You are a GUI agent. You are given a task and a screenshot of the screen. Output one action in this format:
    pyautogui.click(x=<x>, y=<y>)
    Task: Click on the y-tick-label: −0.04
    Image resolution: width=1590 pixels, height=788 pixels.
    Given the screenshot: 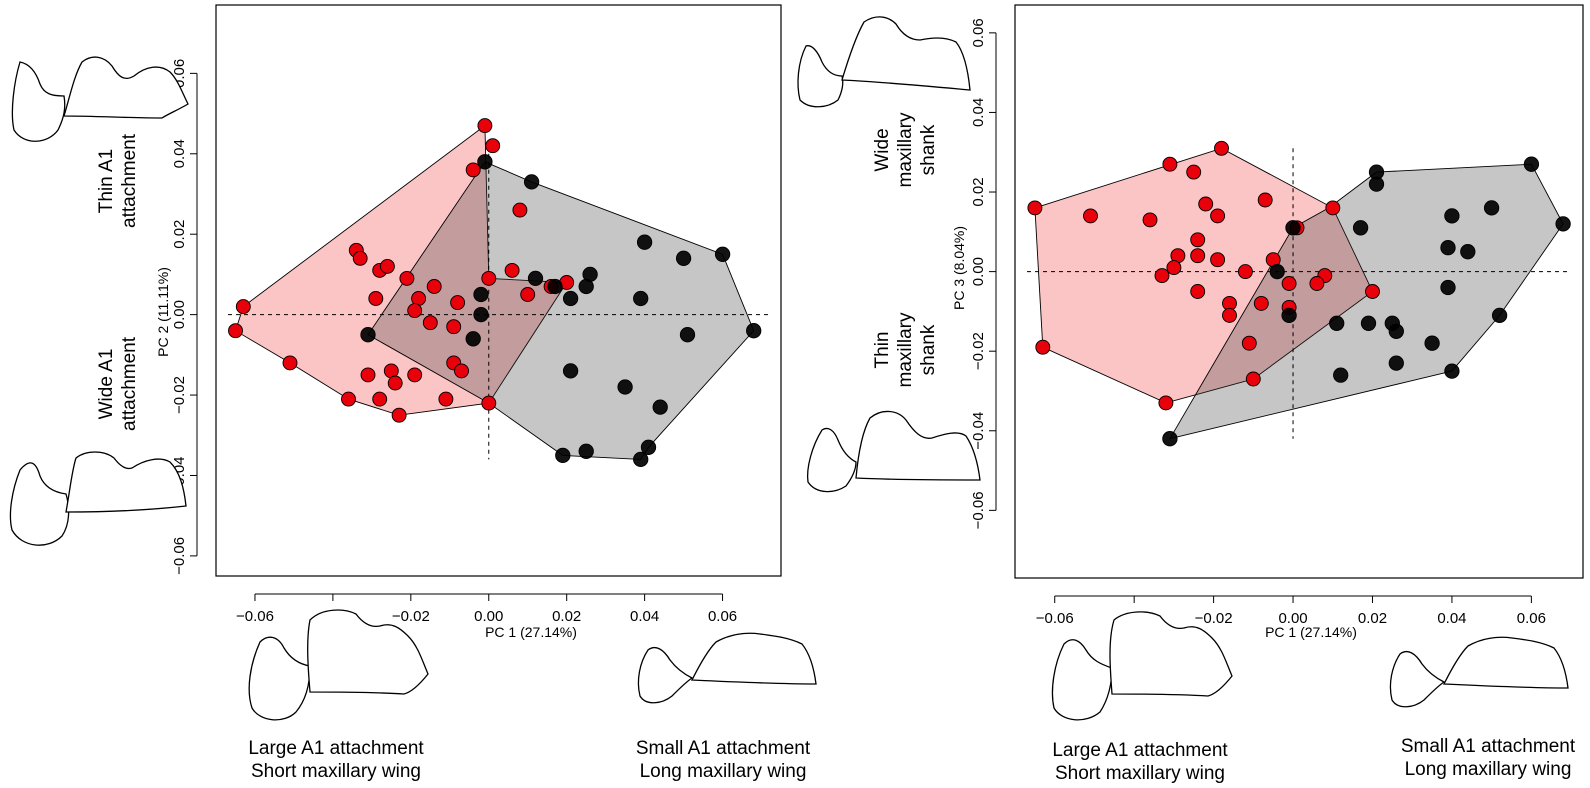 What is the action you would take?
    pyautogui.click(x=978, y=431)
    